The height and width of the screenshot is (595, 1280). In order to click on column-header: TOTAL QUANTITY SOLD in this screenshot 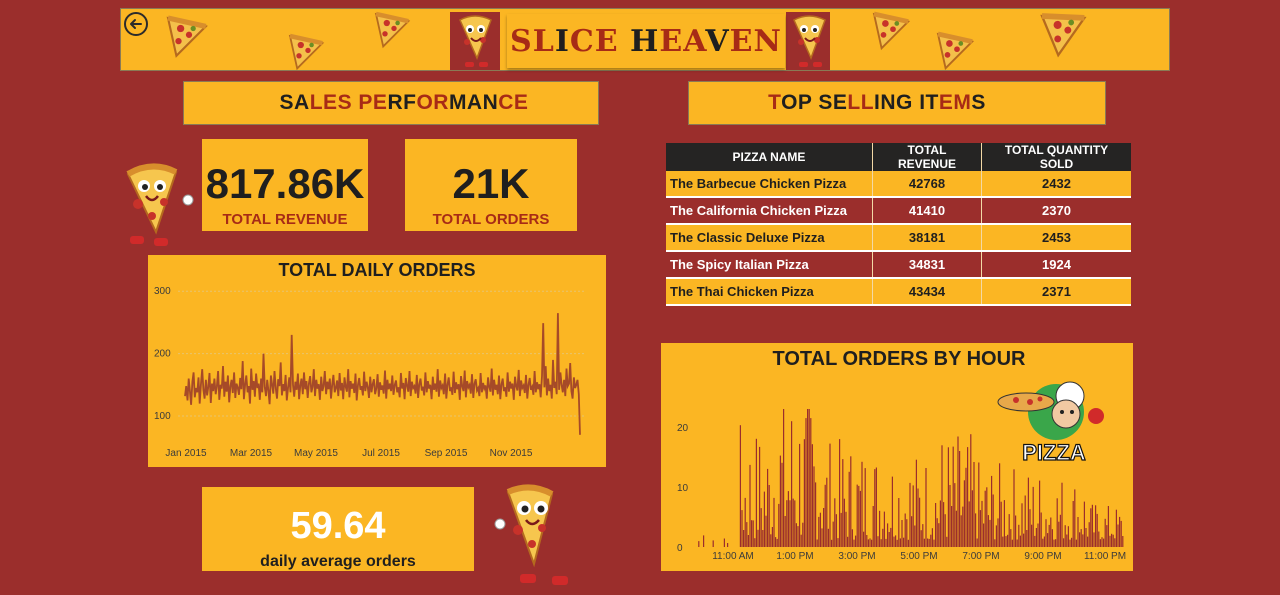, I will do `click(1056, 157)`.